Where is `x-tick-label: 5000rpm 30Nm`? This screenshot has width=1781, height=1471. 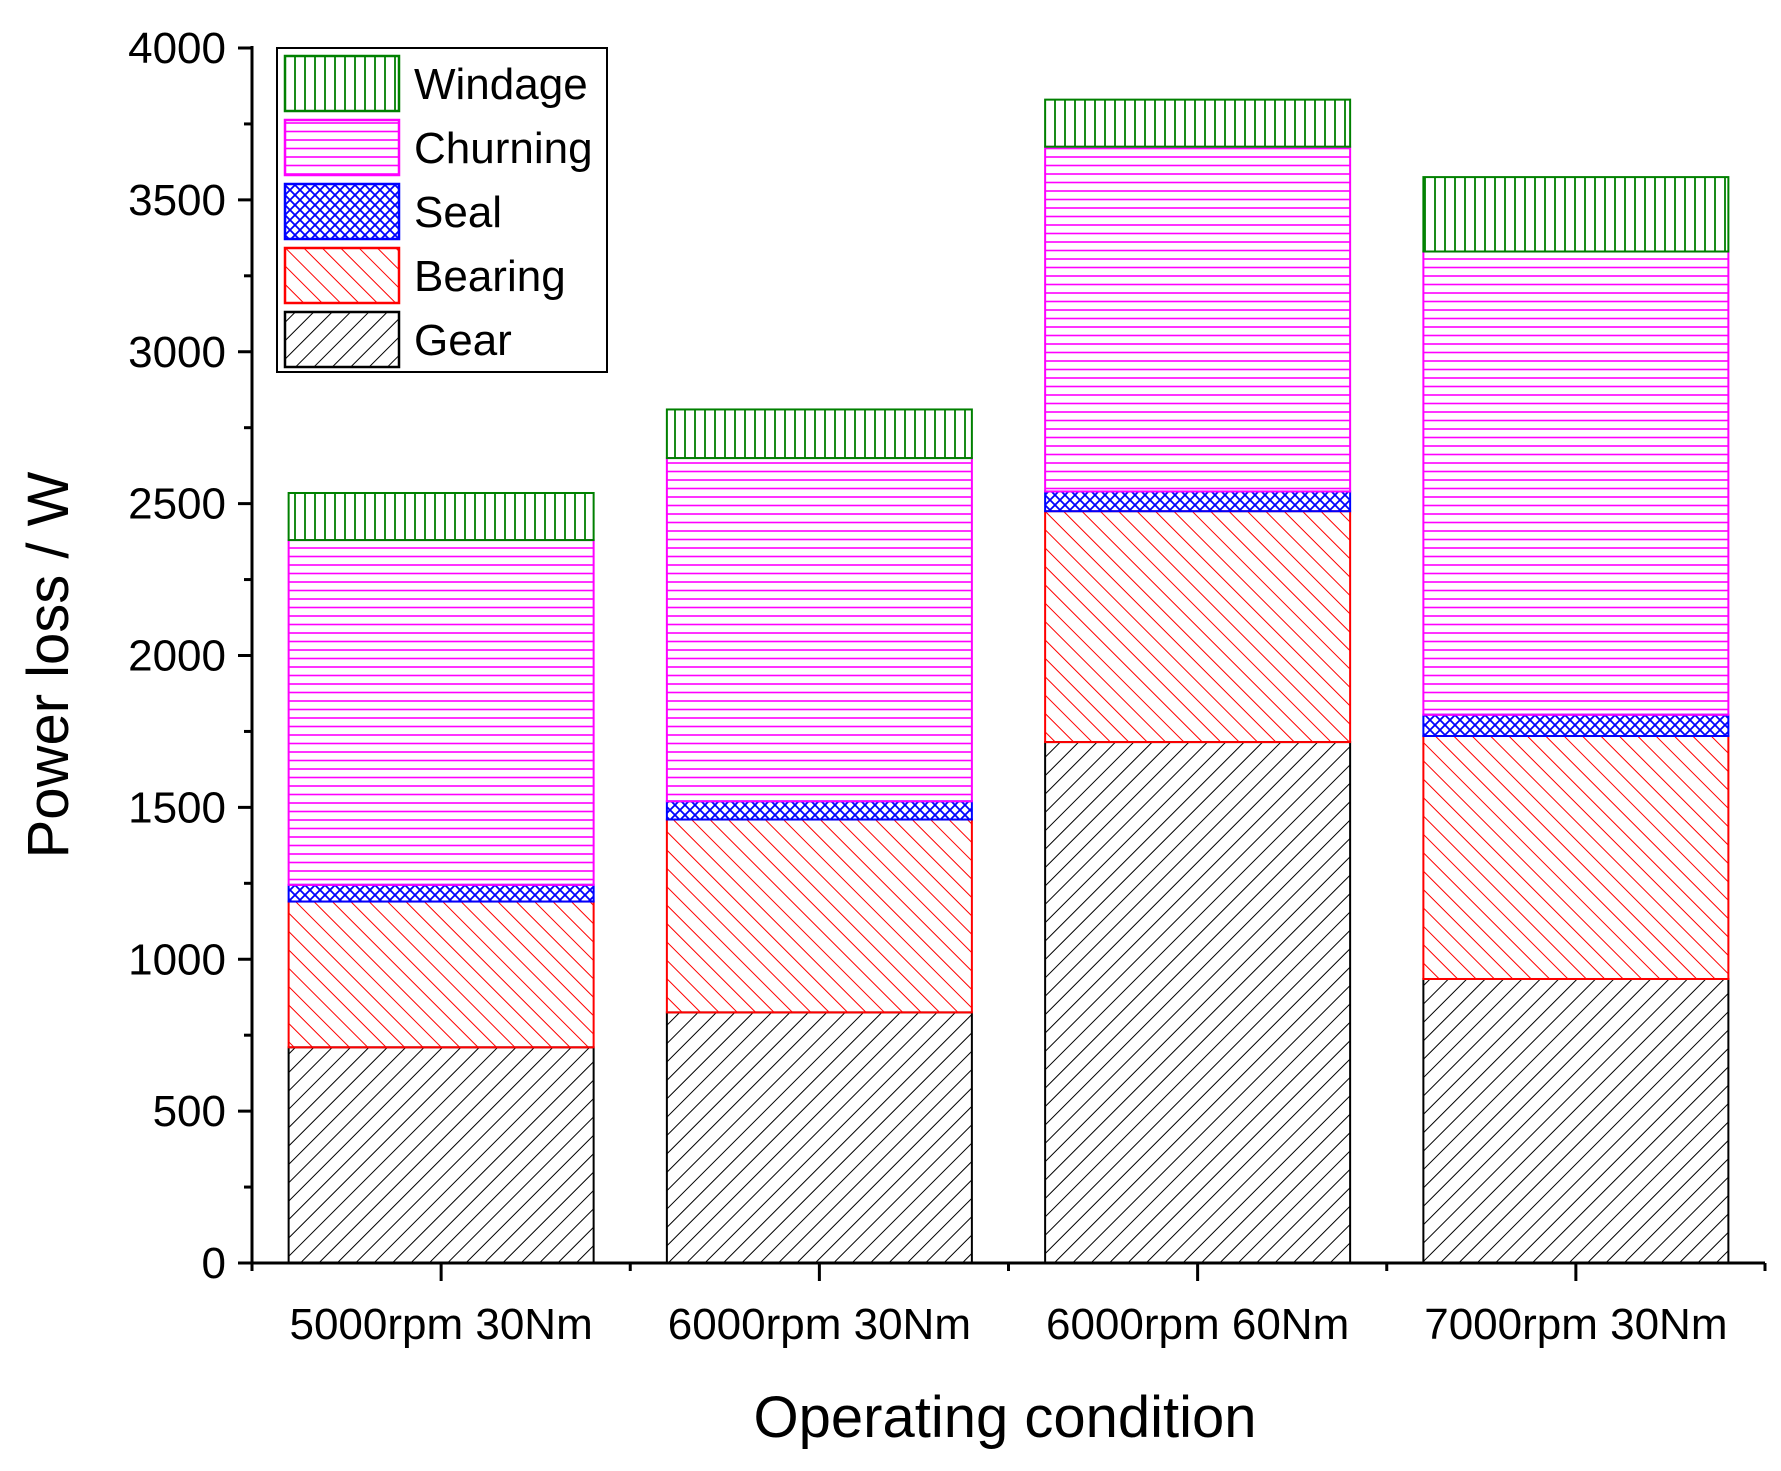
x-tick-label: 5000rpm 30Nm is located at coordinates (440, 1324).